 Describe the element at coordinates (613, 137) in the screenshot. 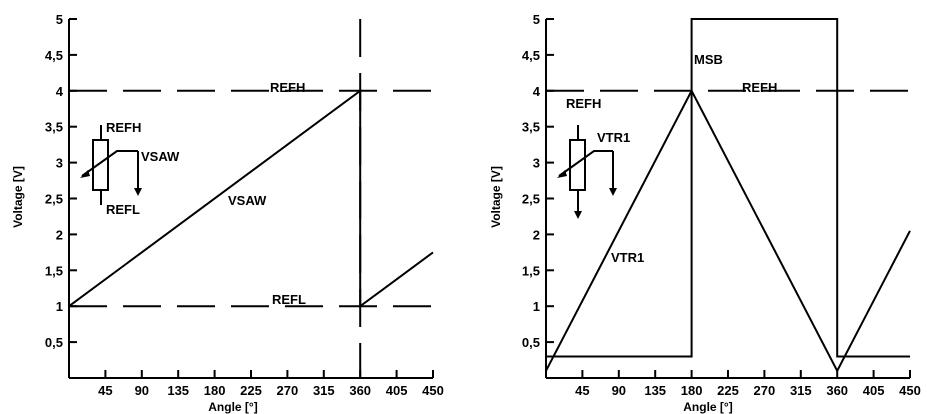

I see `inset-wiper-label: VTR1` at that location.